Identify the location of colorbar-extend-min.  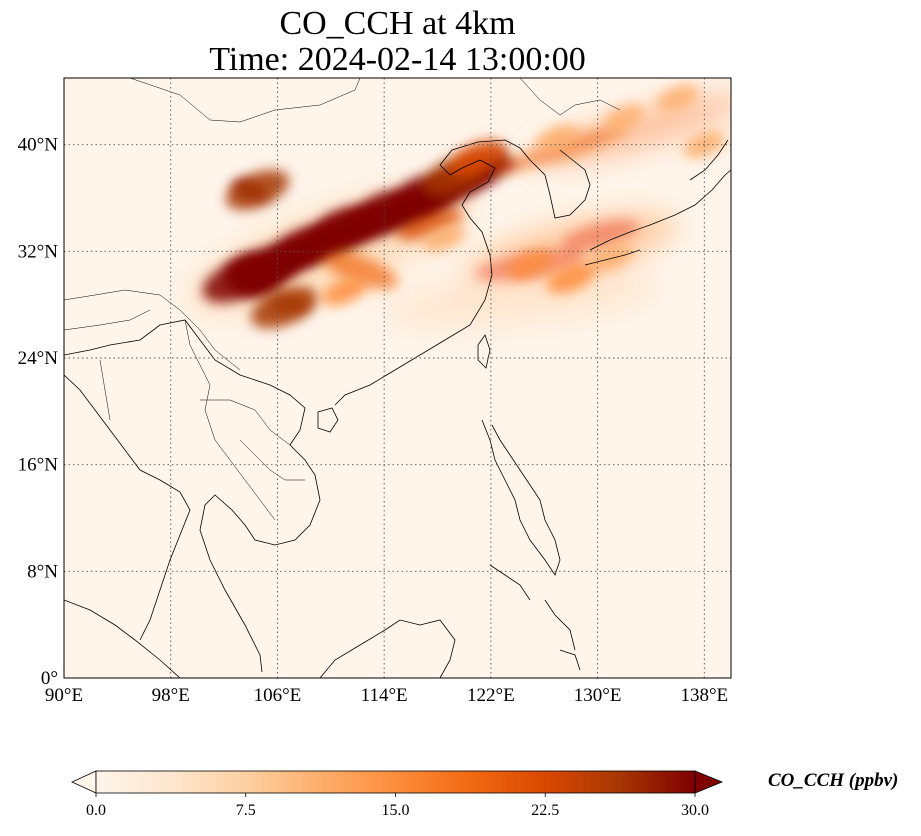
(84, 782).